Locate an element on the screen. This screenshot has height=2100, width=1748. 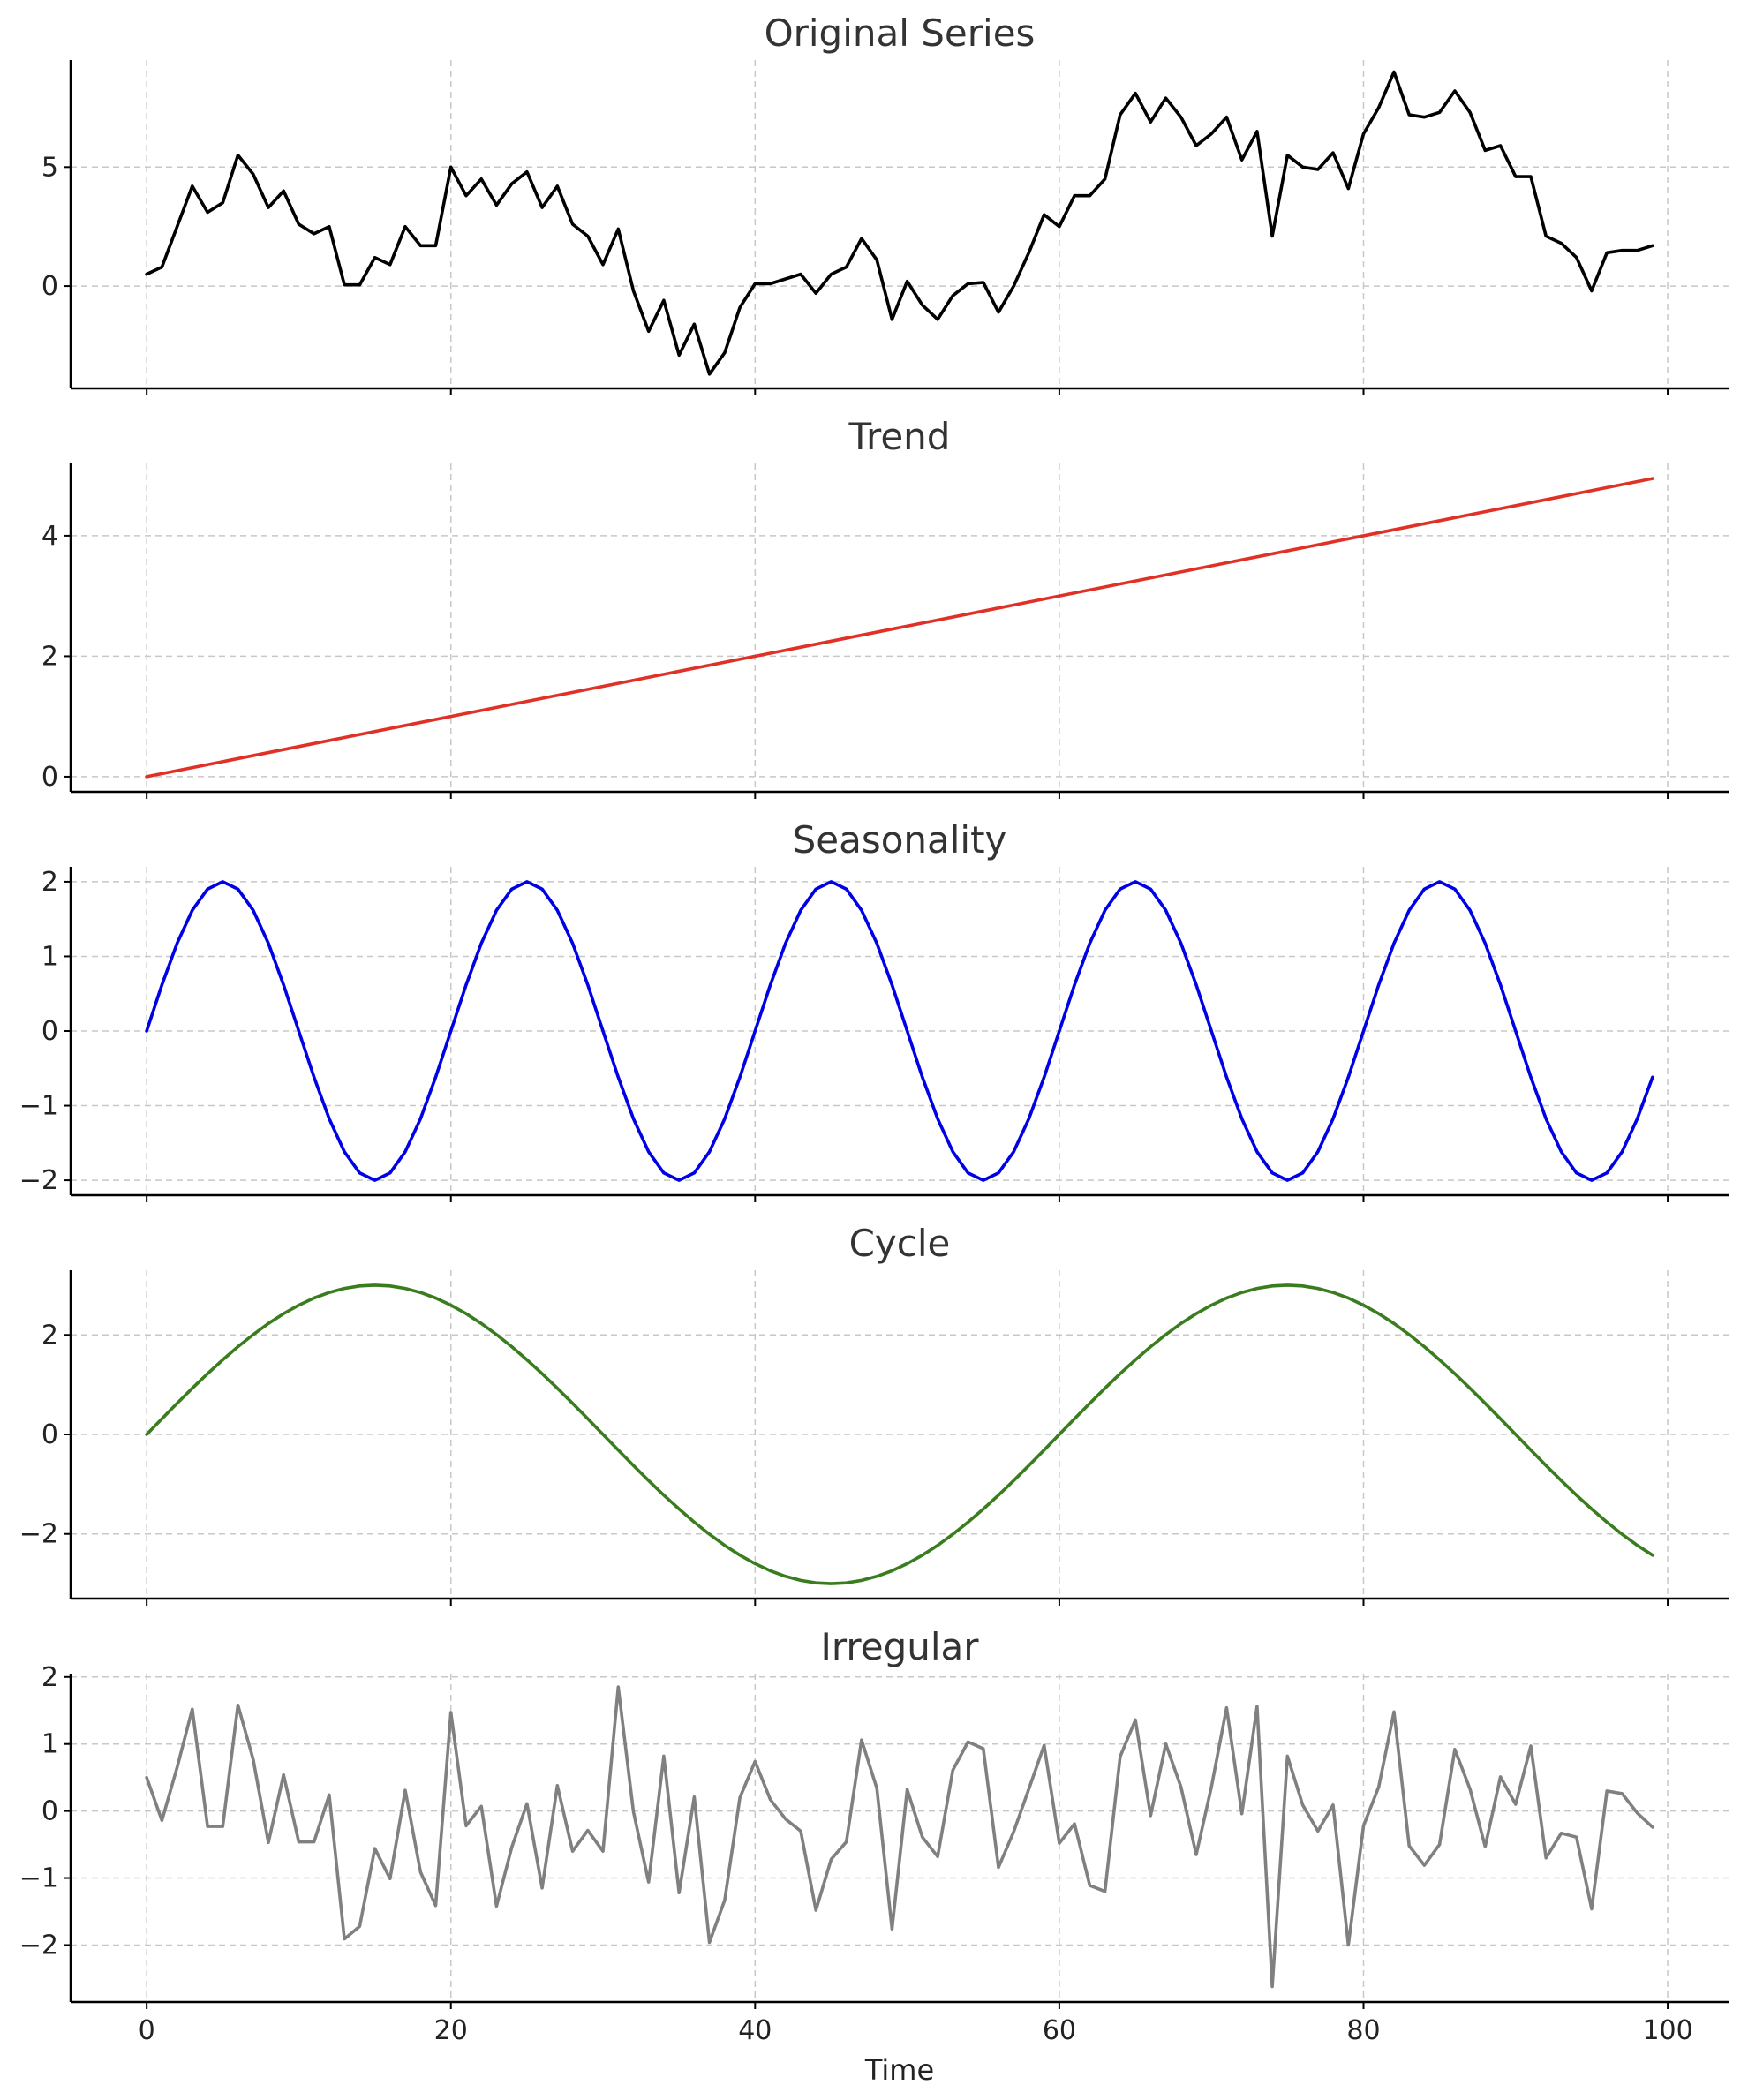
x-tick-label: 60 is located at coordinates (1059, 2030).